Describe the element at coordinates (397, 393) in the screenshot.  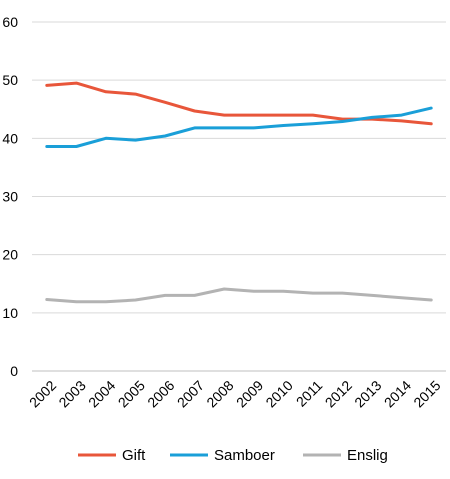
I see `x-tick-label: 2014` at that location.